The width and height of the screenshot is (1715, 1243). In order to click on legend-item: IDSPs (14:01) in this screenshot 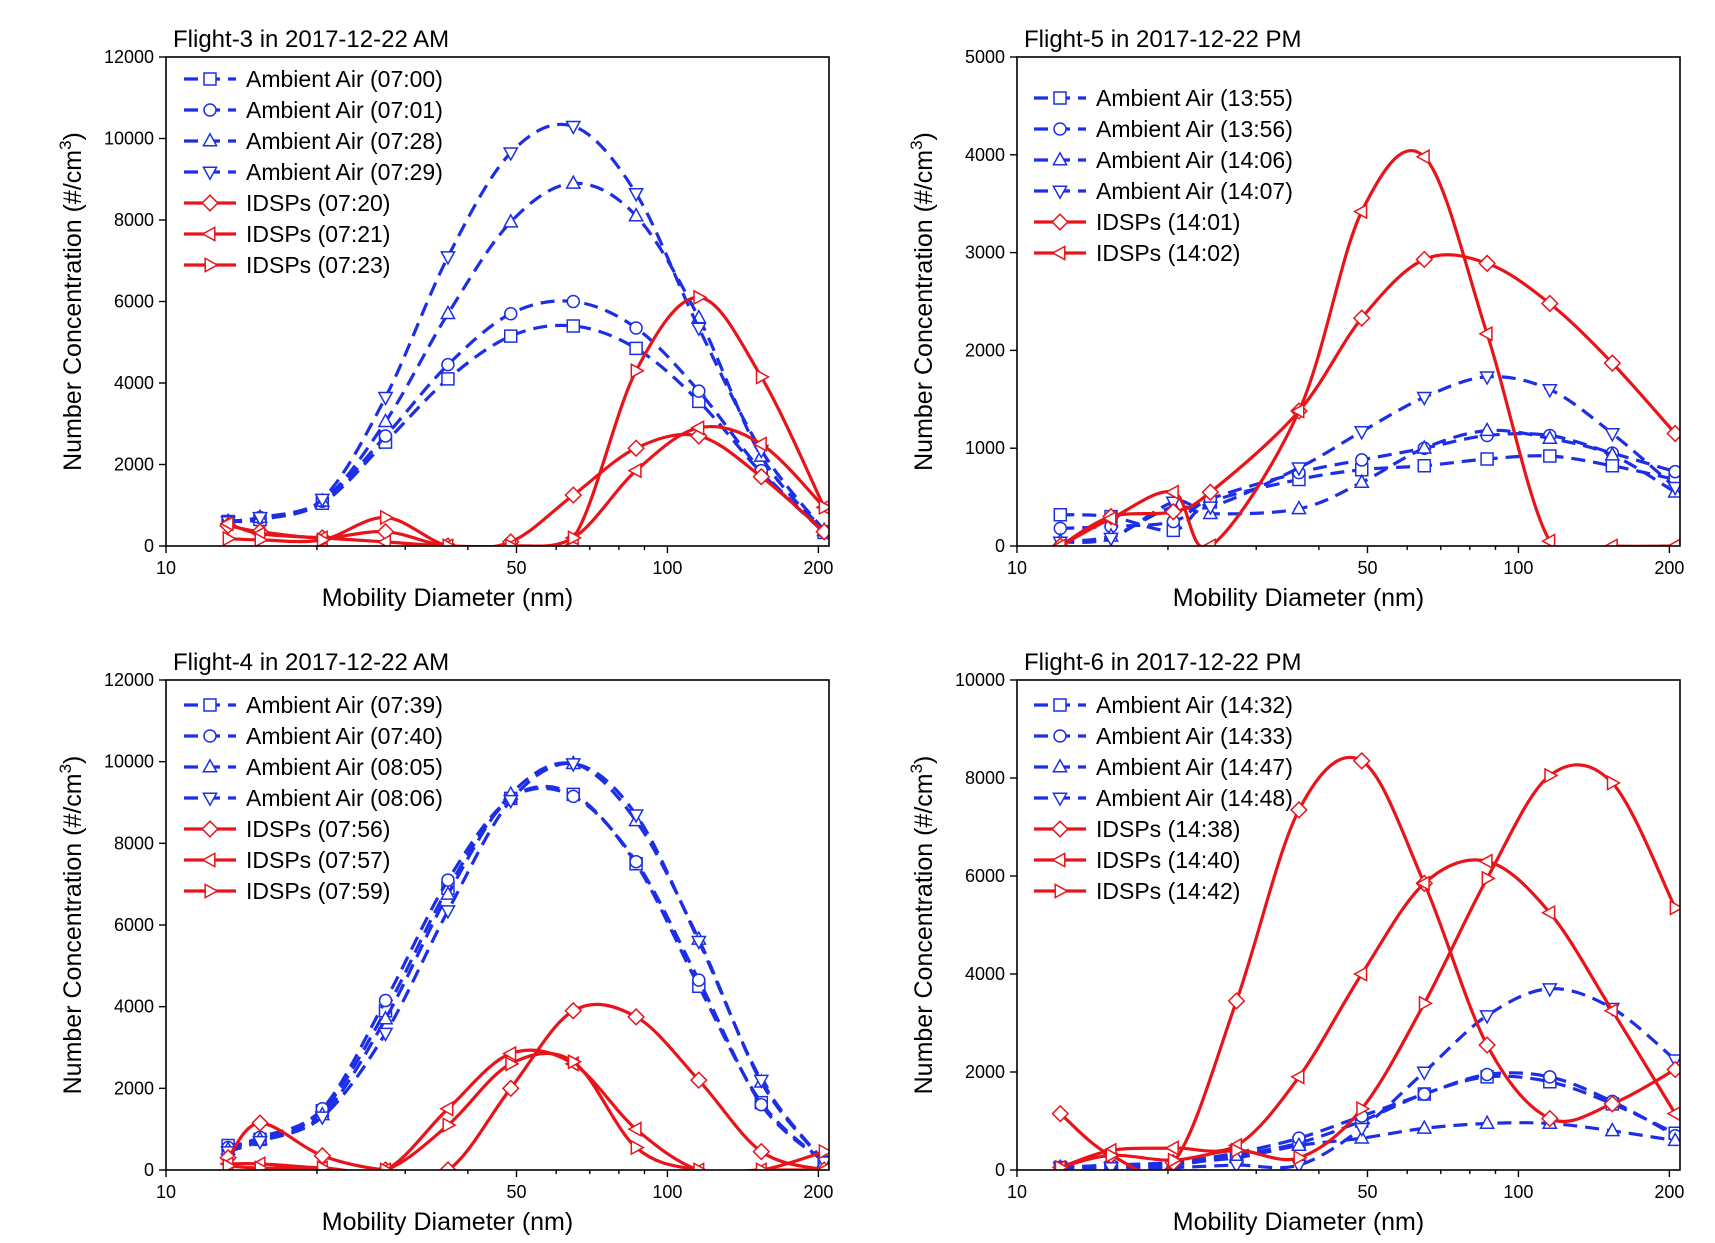, I will do `click(1137, 222)`.